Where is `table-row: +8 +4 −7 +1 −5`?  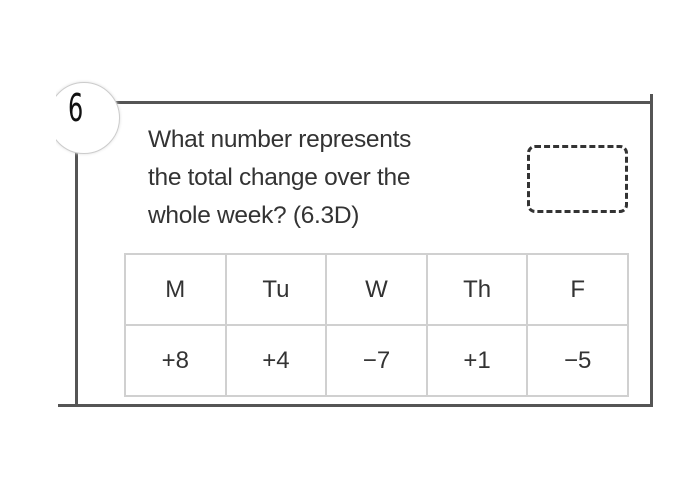 table-row: +8 +4 −7 +1 −5 is located at coordinates (376, 360).